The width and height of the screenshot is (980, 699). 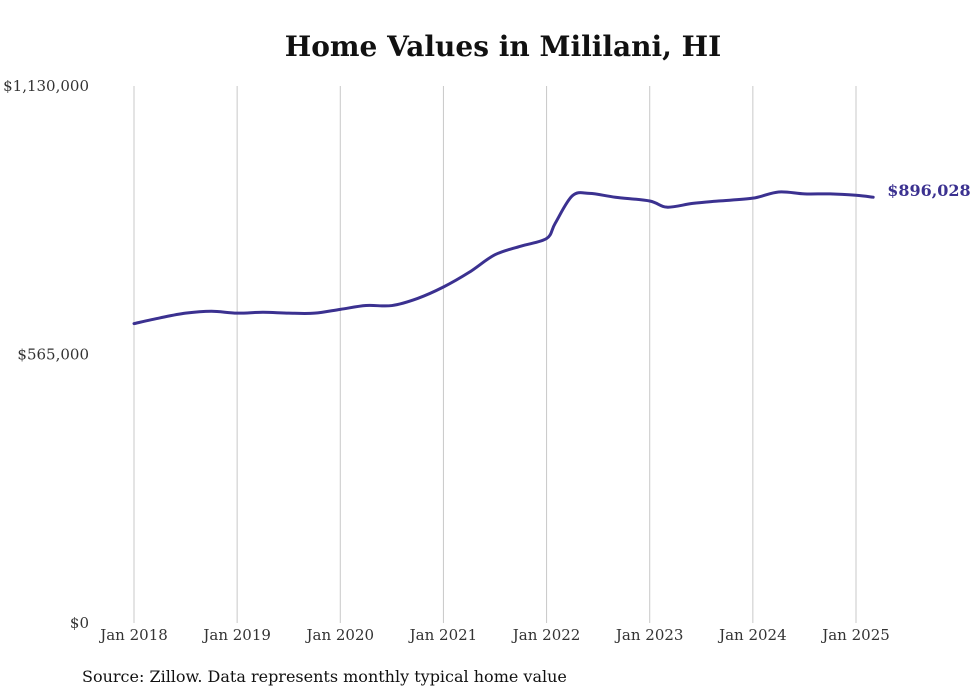 What do you see at coordinates (133, 635) in the screenshot?
I see `x-tick-label: Jan 2018` at bounding box center [133, 635].